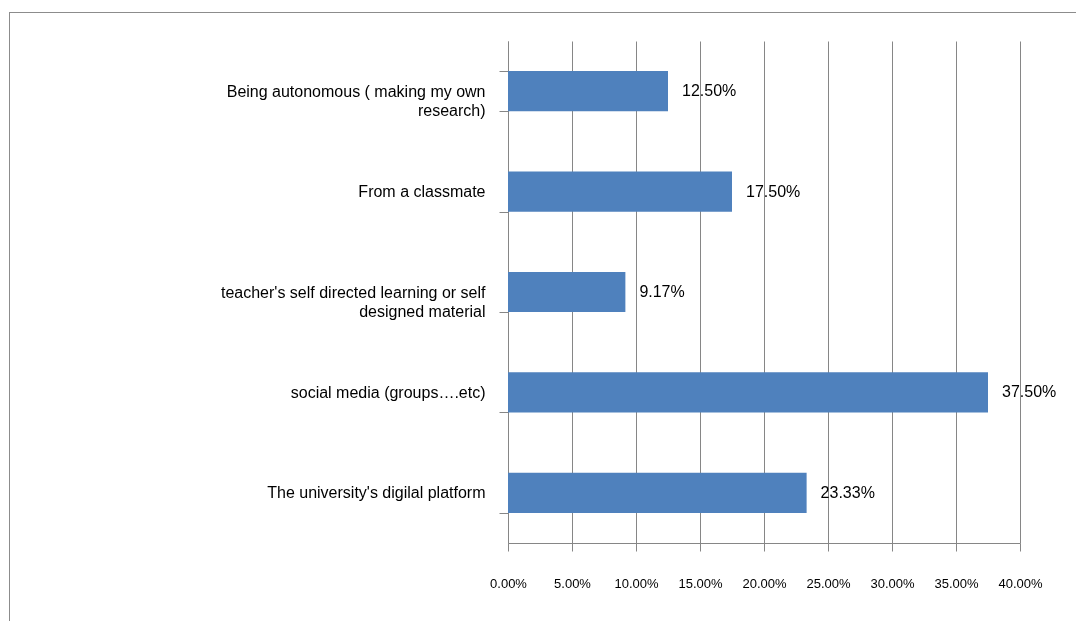 This screenshot has height=621, width=1076. I want to click on data-label: 9.17%, so click(662, 291).